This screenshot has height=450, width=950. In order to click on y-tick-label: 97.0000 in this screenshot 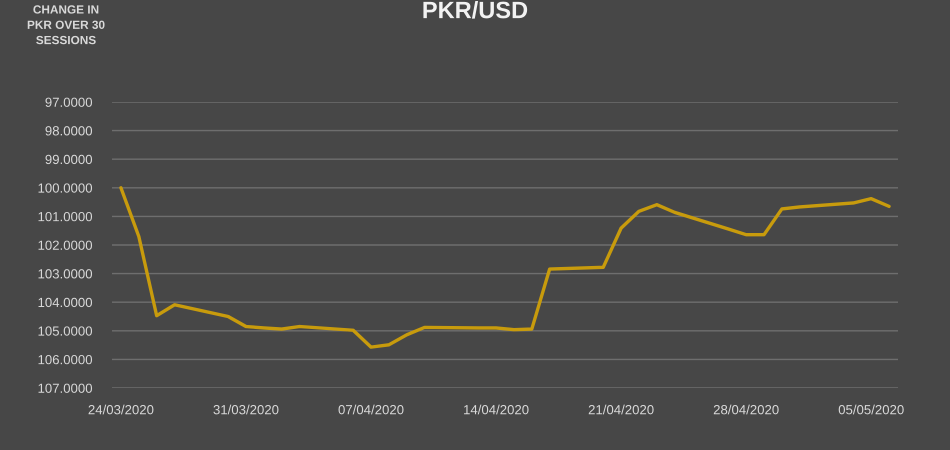, I will do `click(68, 102)`.